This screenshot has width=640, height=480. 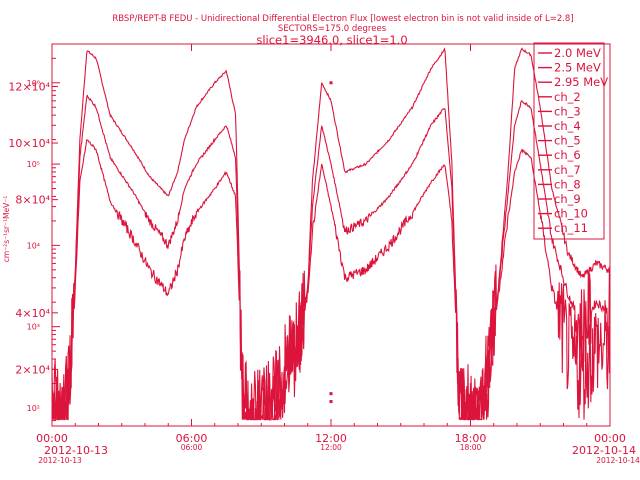 I want to click on chart-title-line-2: SECTORS=175.0 degrees, so click(x=332, y=29).